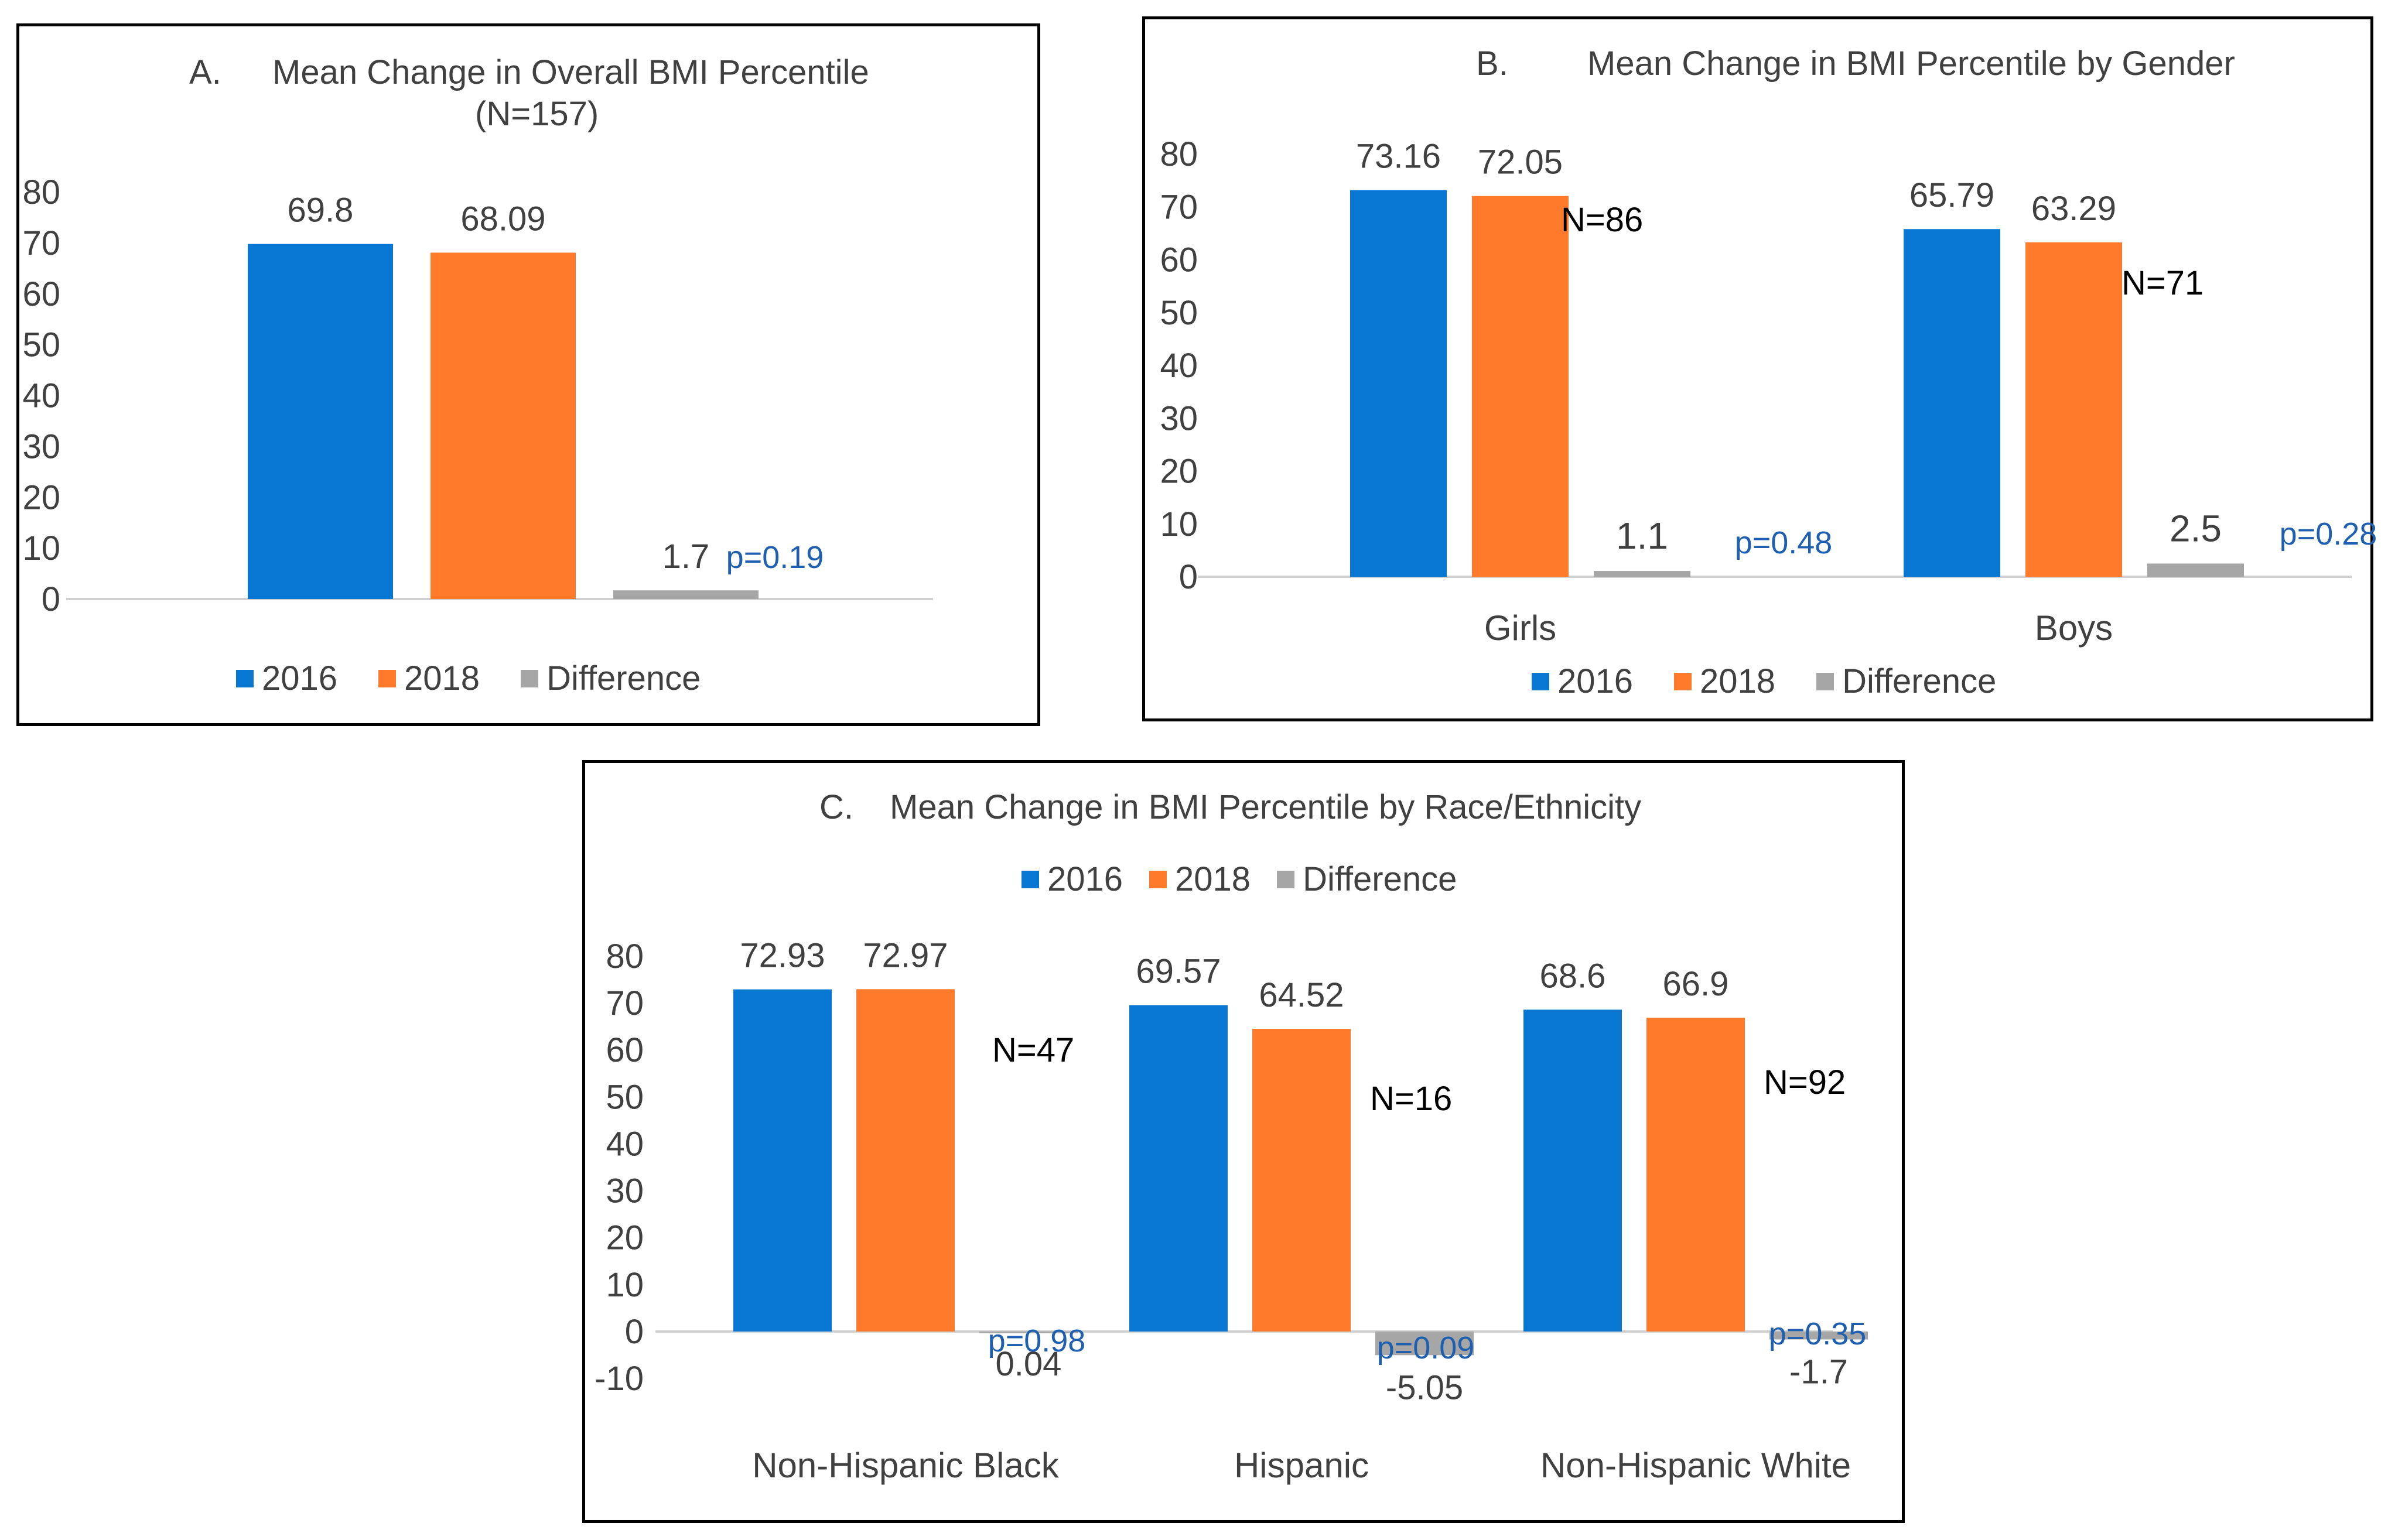  What do you see at coordinates (686, 594) in the screenshot?
I see `bar-difference-overall` at bounding box center [686, 594].